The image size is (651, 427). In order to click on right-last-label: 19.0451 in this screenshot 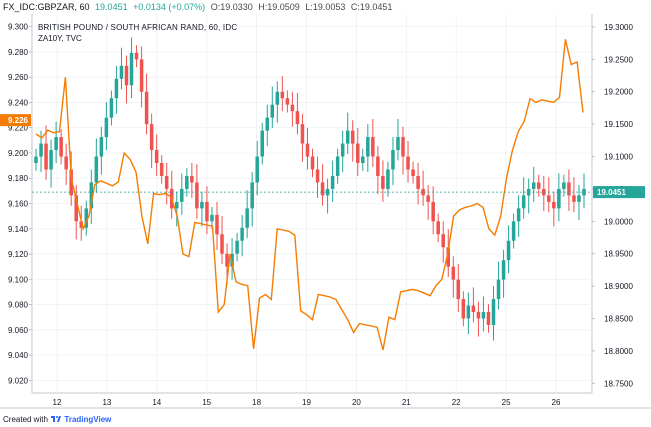, I will do `click(611, 192)`.